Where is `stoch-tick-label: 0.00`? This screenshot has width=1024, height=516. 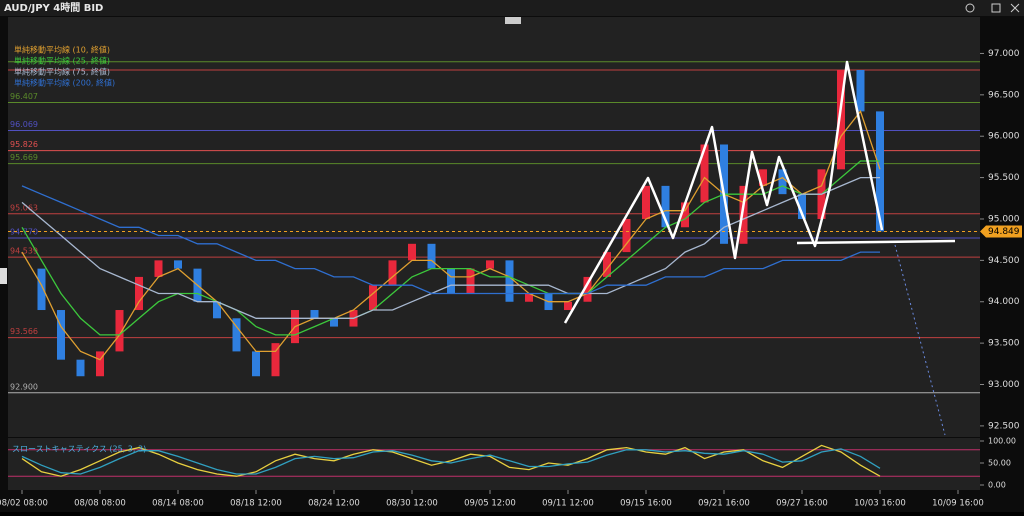
stoch-tick-label: 0.00 is located at coordinates (997, 485).